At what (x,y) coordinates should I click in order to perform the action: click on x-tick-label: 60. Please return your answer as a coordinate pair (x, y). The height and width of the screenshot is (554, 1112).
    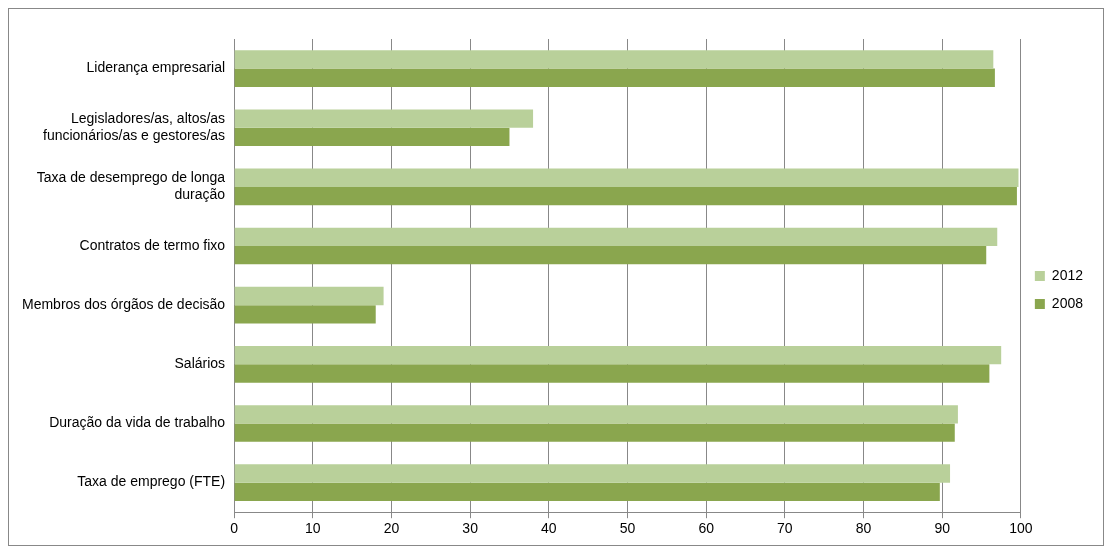
    Looking at the image, I should click on (706, 528).